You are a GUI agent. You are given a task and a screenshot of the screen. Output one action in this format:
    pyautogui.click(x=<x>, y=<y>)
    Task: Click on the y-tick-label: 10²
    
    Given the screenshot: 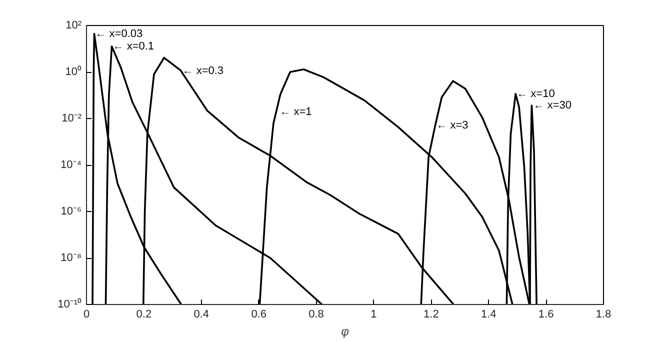 What is the action you would take?
    pyautogui.click(x=74, y=26)
    